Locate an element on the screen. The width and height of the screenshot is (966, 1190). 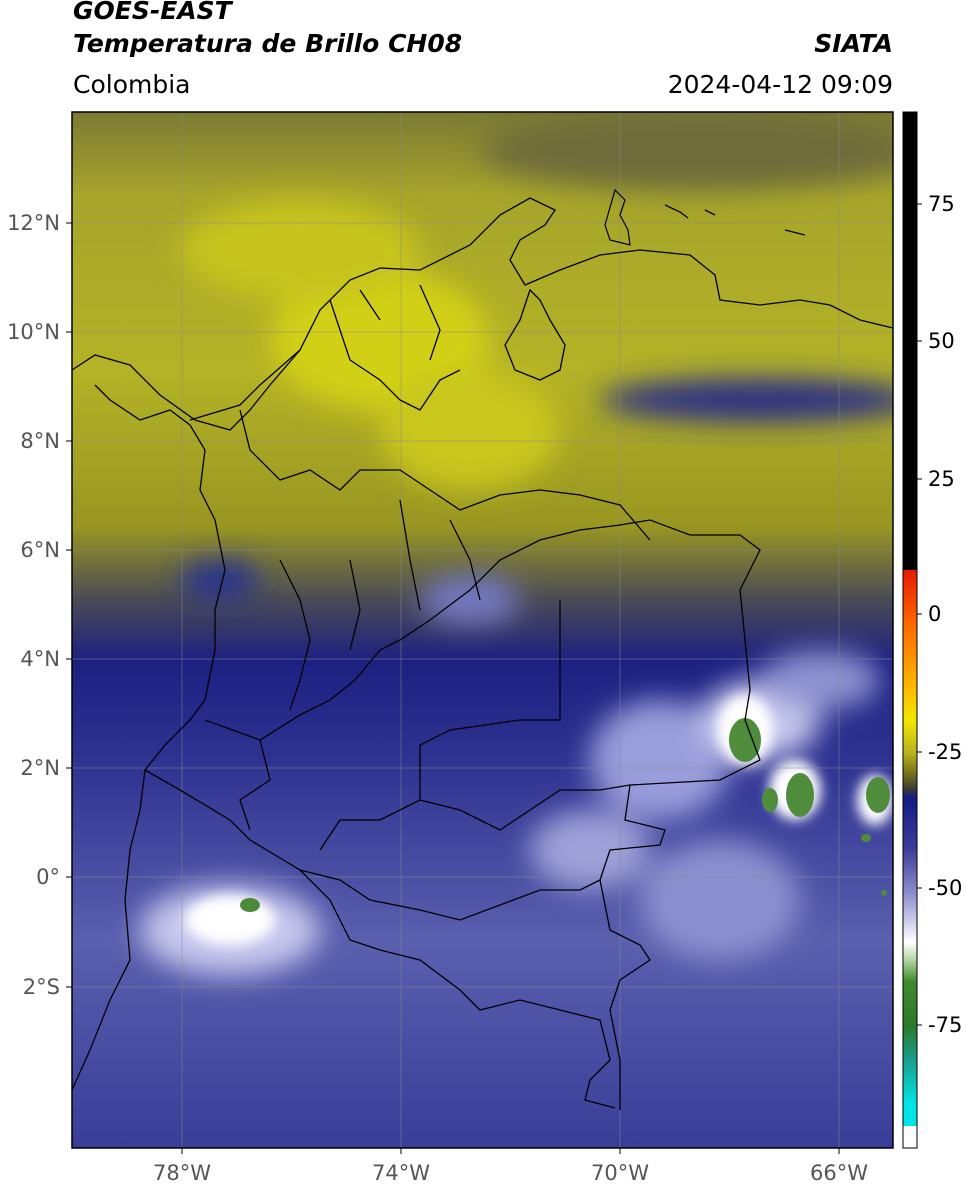
lat-label-2n: 2°N is located at coordinates (40, 768).